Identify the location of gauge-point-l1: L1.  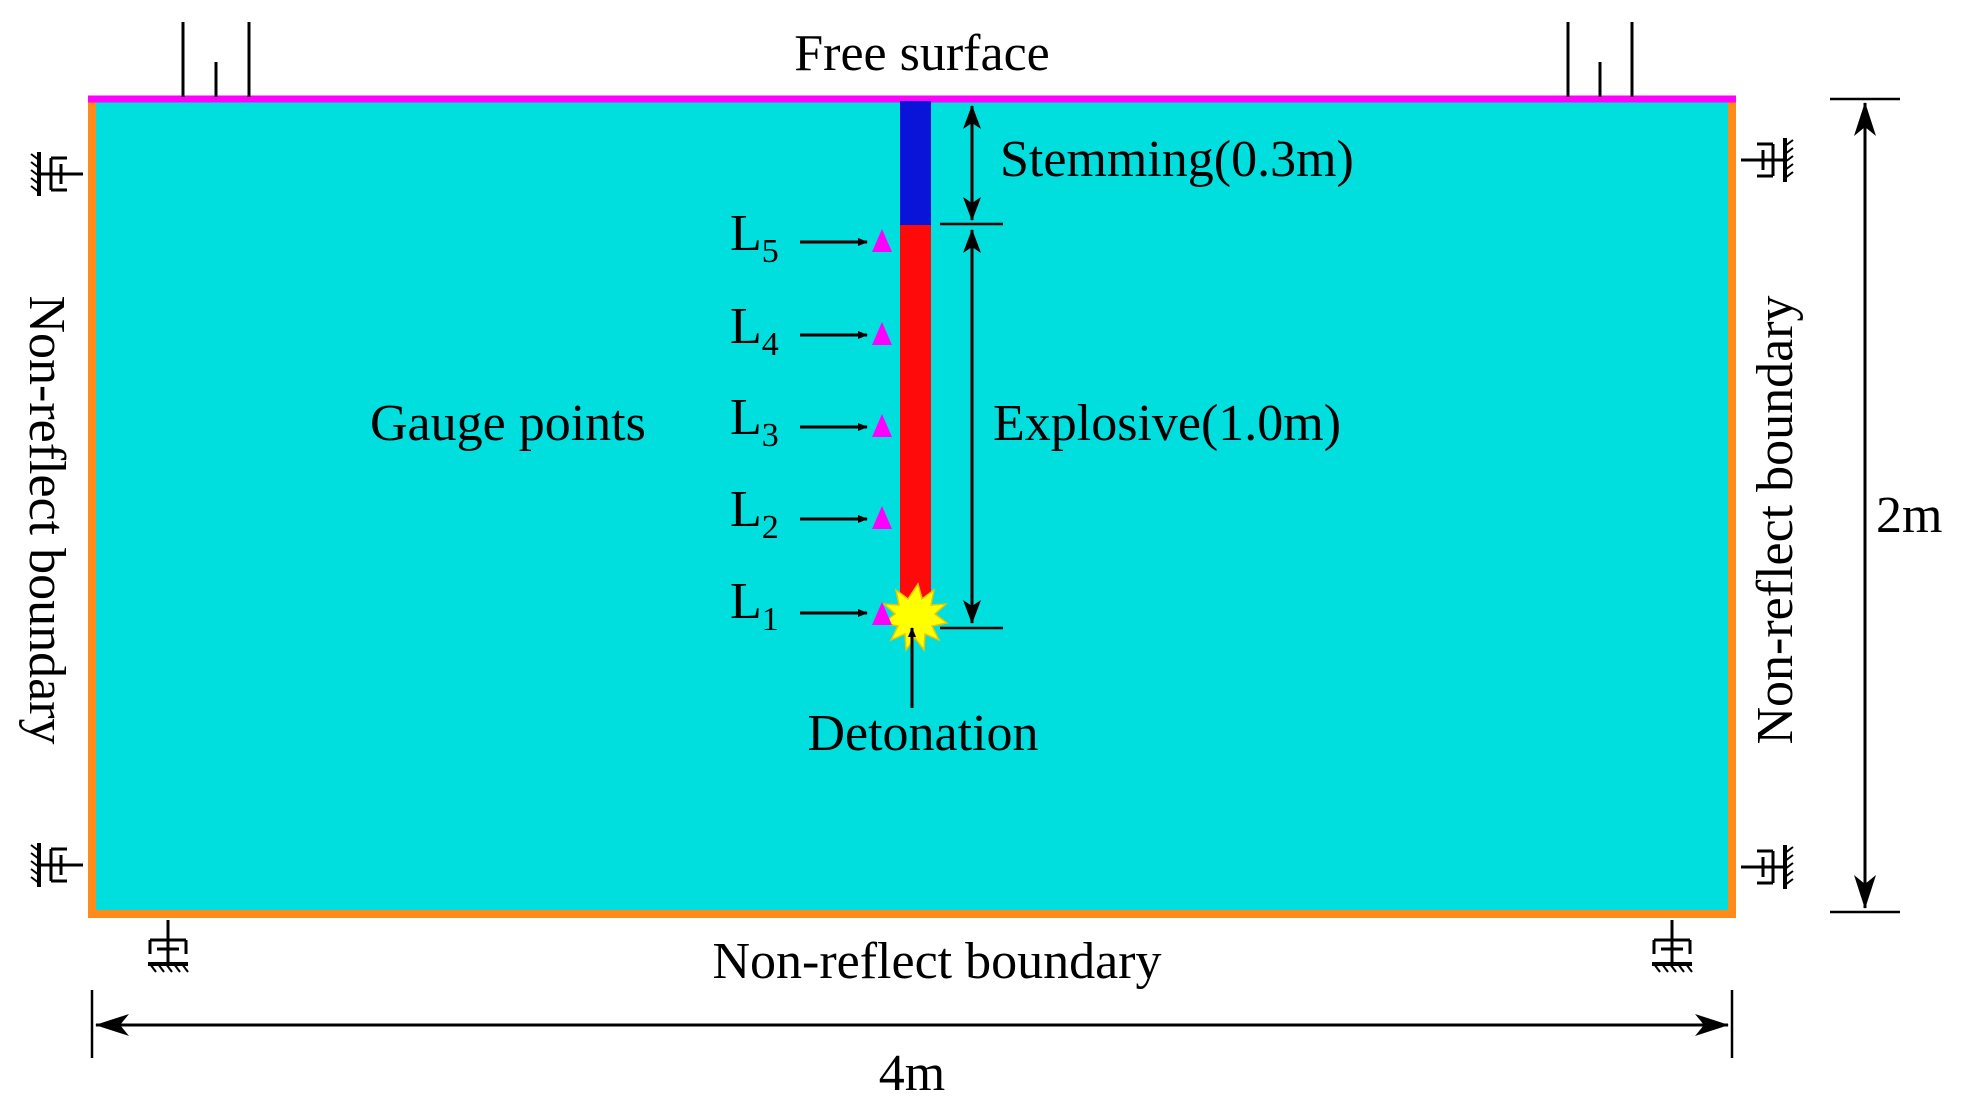
(811, 605).